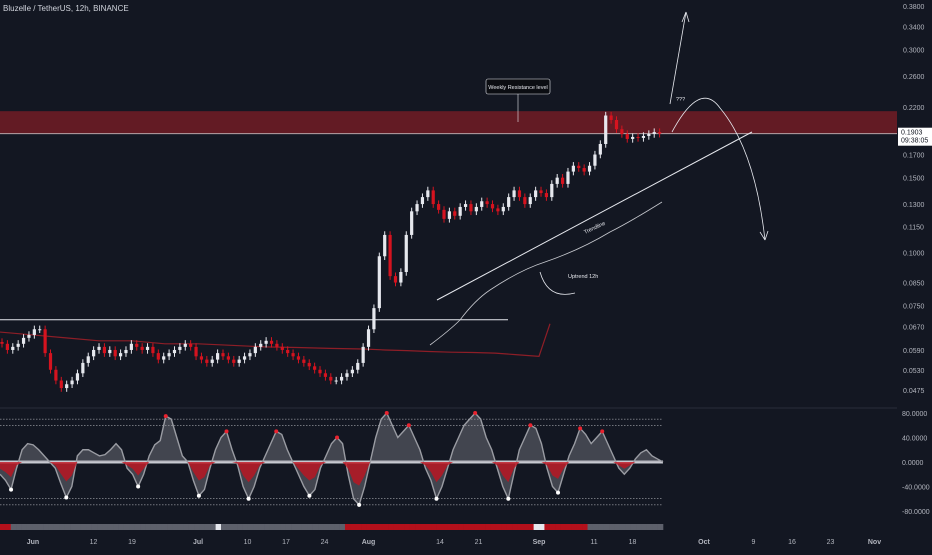  I want to click on osc-tick-label: 0.0000, so click(913, 463).